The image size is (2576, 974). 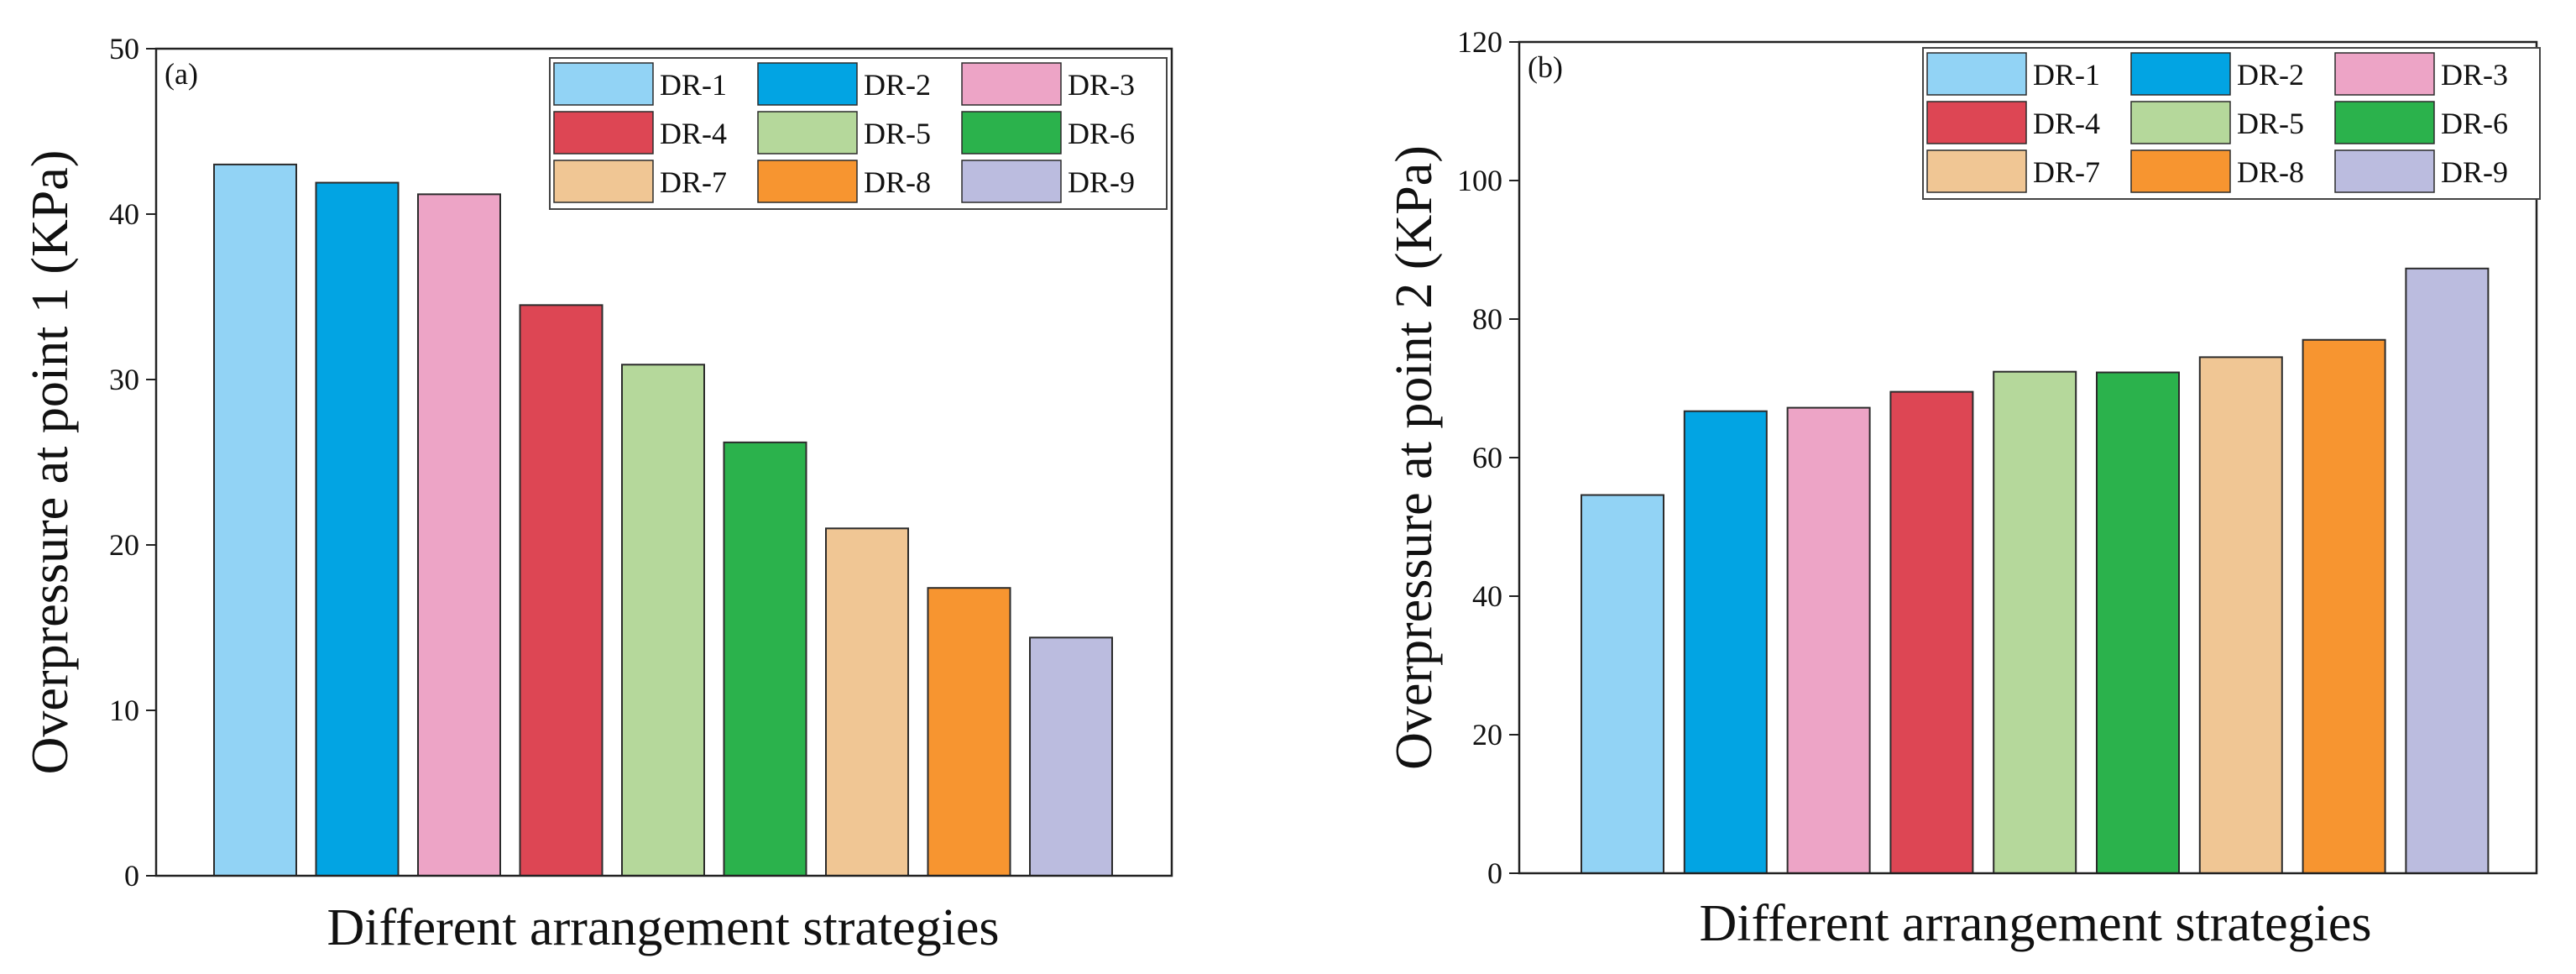 What do you see at coordinates (124, 48) in the screenshot?
I see `y-tick-label: 50` at bounding box center [124, 48].